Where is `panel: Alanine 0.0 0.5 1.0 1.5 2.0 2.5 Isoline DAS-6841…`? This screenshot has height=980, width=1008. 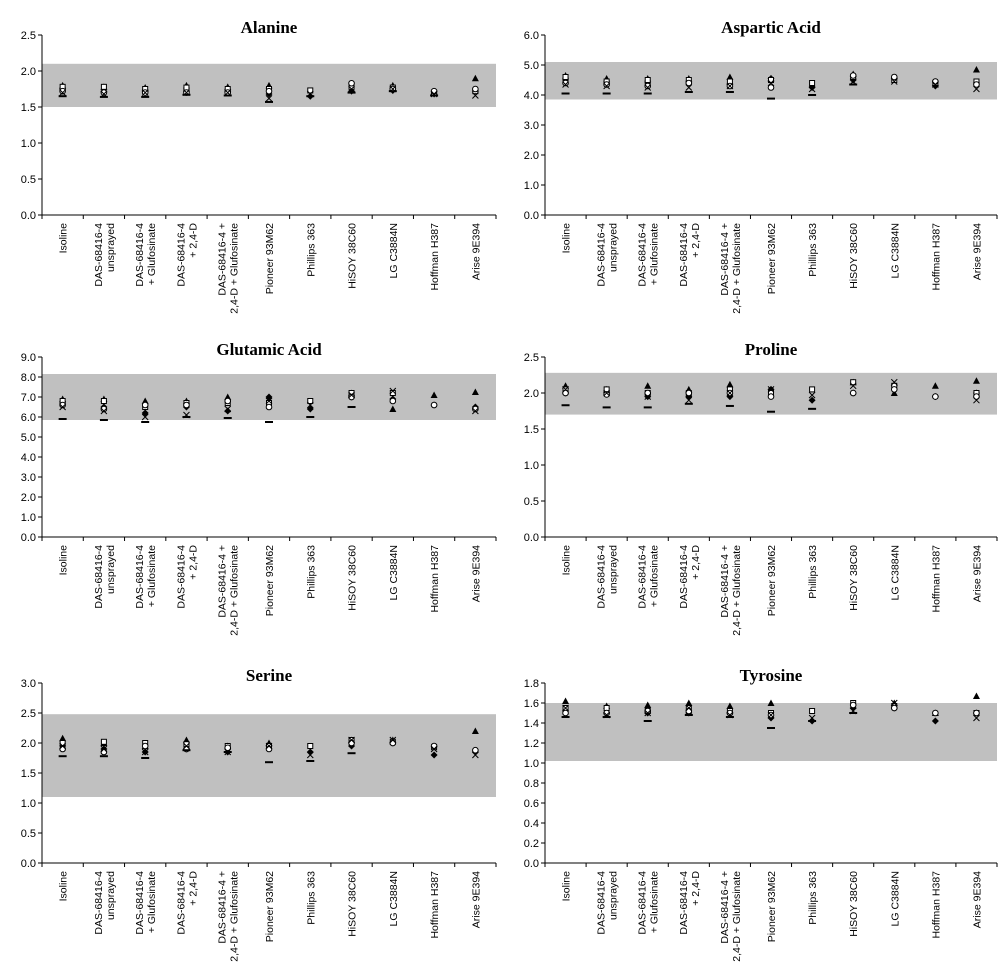
panel: Alanine 0.0 0.5 1.0 1.5 2.0 2.5 Isoline DAS-6841… is located at coordinates (259, 166).